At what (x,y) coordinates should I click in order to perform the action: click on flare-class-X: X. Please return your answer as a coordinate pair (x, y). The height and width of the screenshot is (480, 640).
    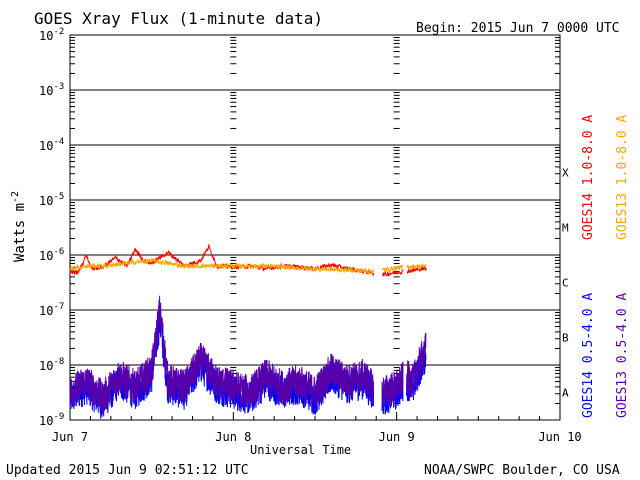
    Looking at the image, I should click on (565, 173).